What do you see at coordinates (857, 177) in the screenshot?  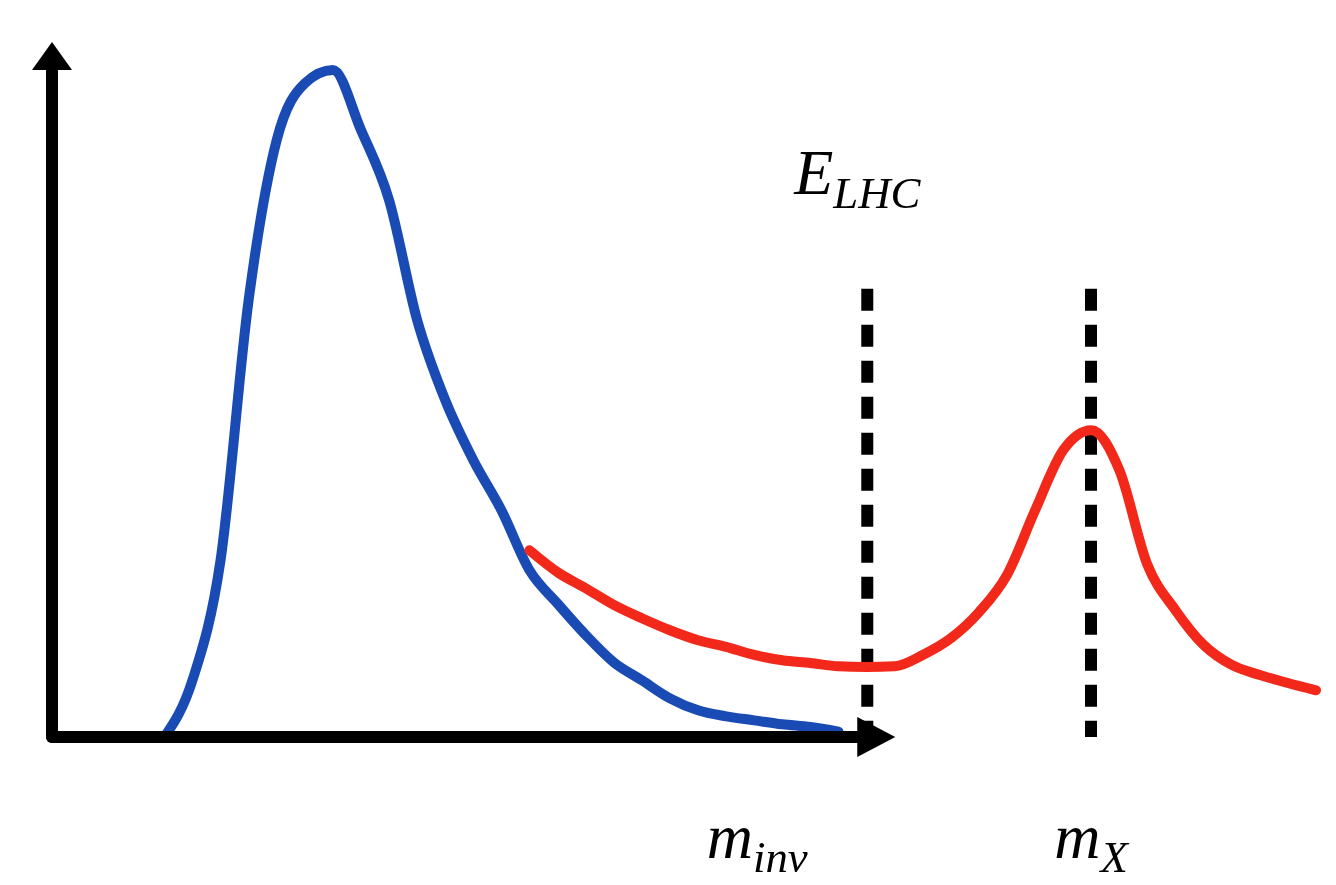 I see `annotation: E$_{LHC}$` at bounding box center [857, 177].